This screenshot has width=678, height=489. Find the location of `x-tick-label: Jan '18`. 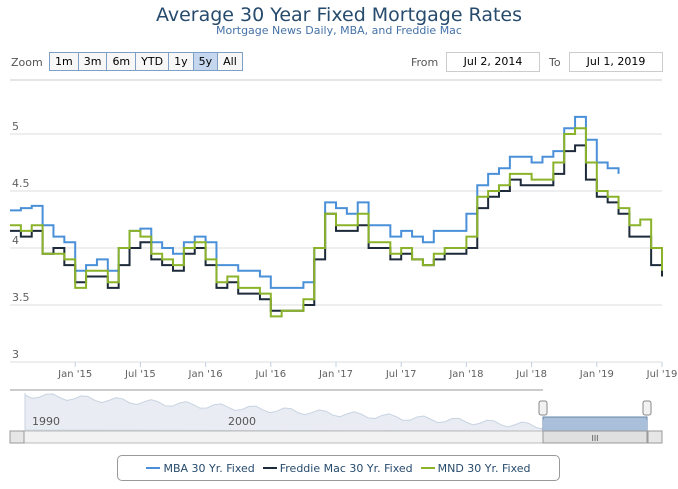

x-tick-label: Jan '18 is located at coordinates (465, 374).